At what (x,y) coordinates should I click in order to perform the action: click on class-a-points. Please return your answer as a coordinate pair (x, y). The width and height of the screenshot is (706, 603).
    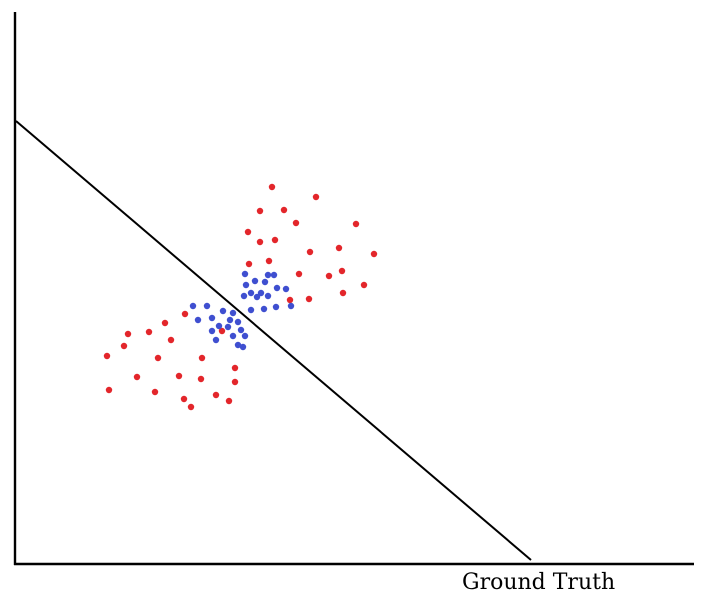
    Looking at the image, I should click on (240, 297).